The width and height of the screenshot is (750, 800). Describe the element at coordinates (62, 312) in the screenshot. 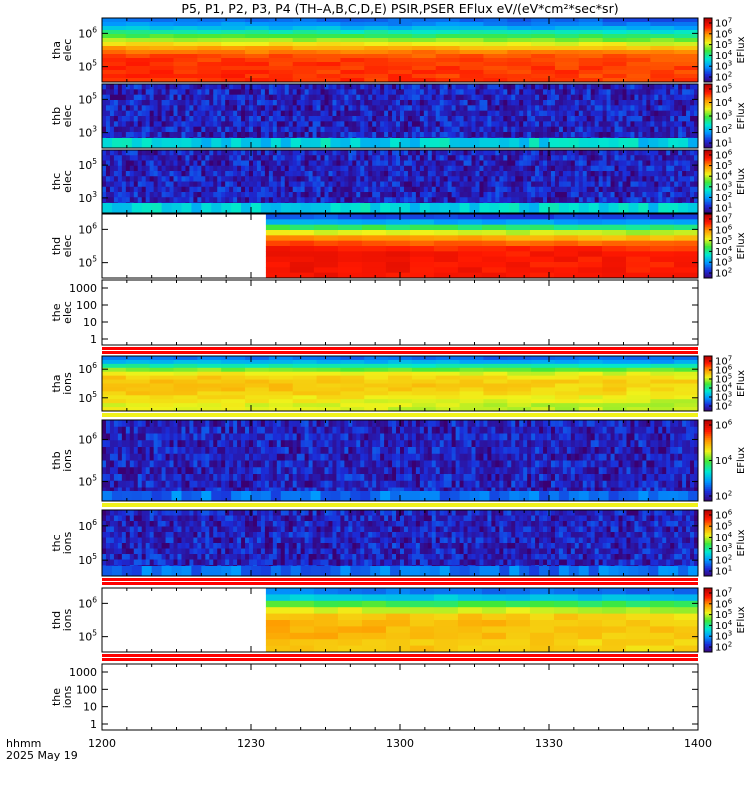

I see `y-axis-label: theelec` at that location.